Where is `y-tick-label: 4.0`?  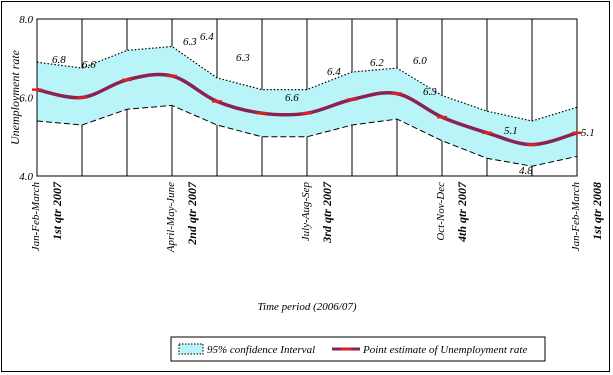 y-tick-label: 4.0 is located at coordinates (26, 177).